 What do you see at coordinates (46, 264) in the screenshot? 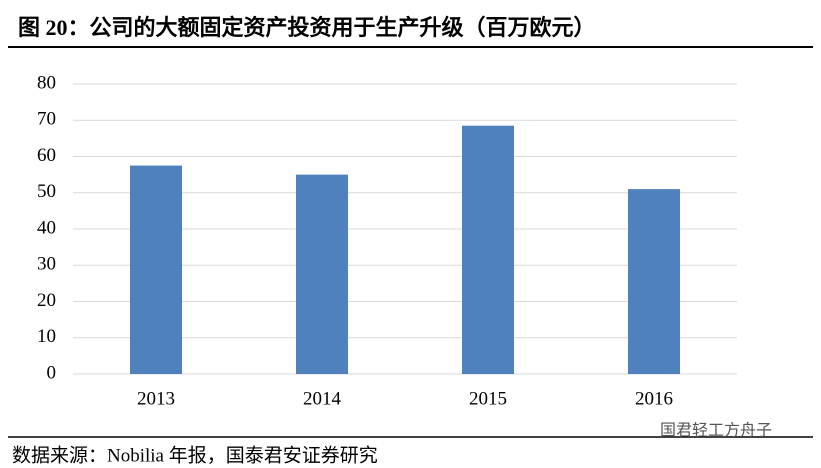
I see `y-tick-label: 30` at bounding box center [46, 264].